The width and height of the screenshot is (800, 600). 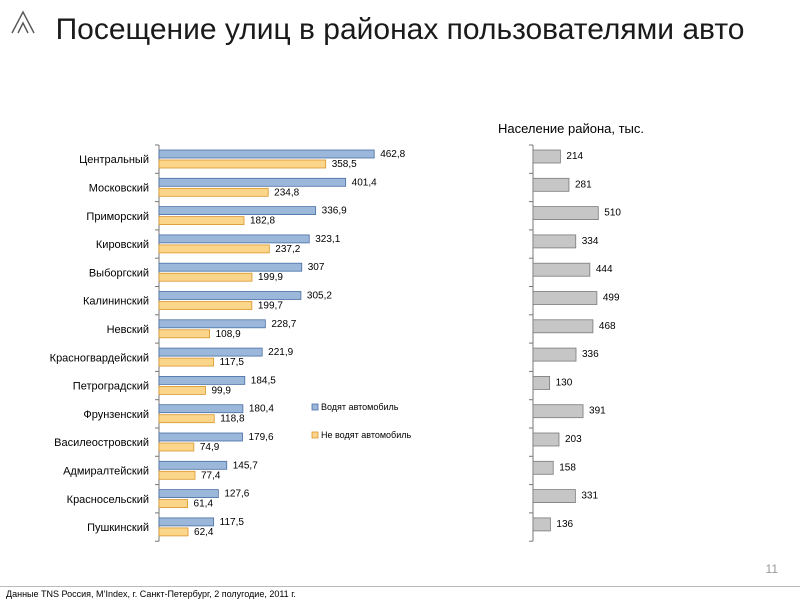 I want to click on footer-divider, so click(x=400, y=586).